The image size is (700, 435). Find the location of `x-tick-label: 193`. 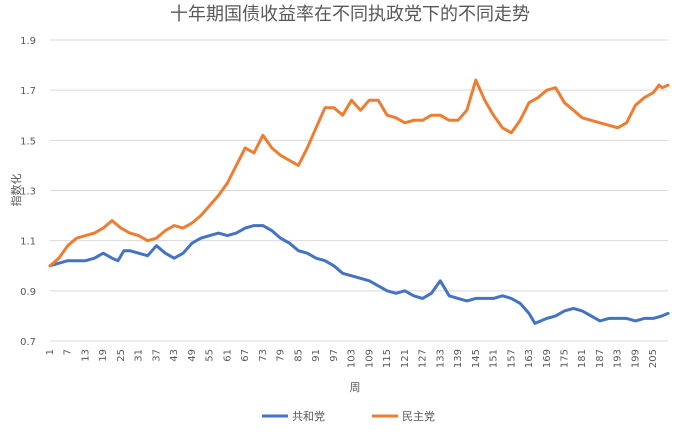

x-tick-label: 193 is located at coordinates (618, 358).